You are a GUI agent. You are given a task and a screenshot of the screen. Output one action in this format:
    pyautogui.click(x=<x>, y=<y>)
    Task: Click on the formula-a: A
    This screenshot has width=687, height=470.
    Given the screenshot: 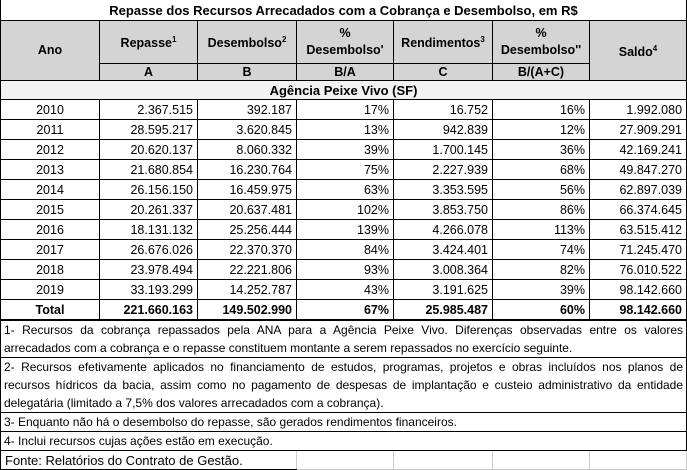 What is the action you would take?
    pyautogui.click(x=148, y=72)
    